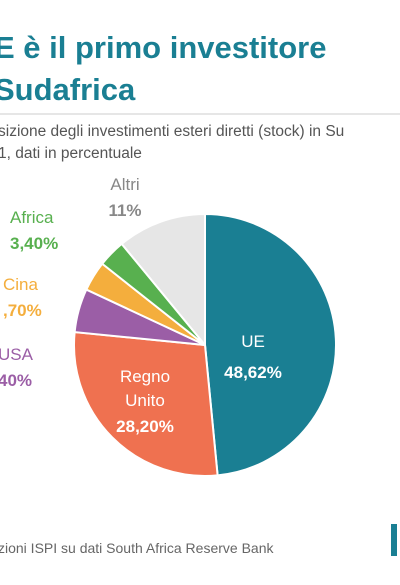 Image resolution: width=400 pixels, height=585 pixels. I want to click on chart-title: E è il primo investitore, so click(163, 47).